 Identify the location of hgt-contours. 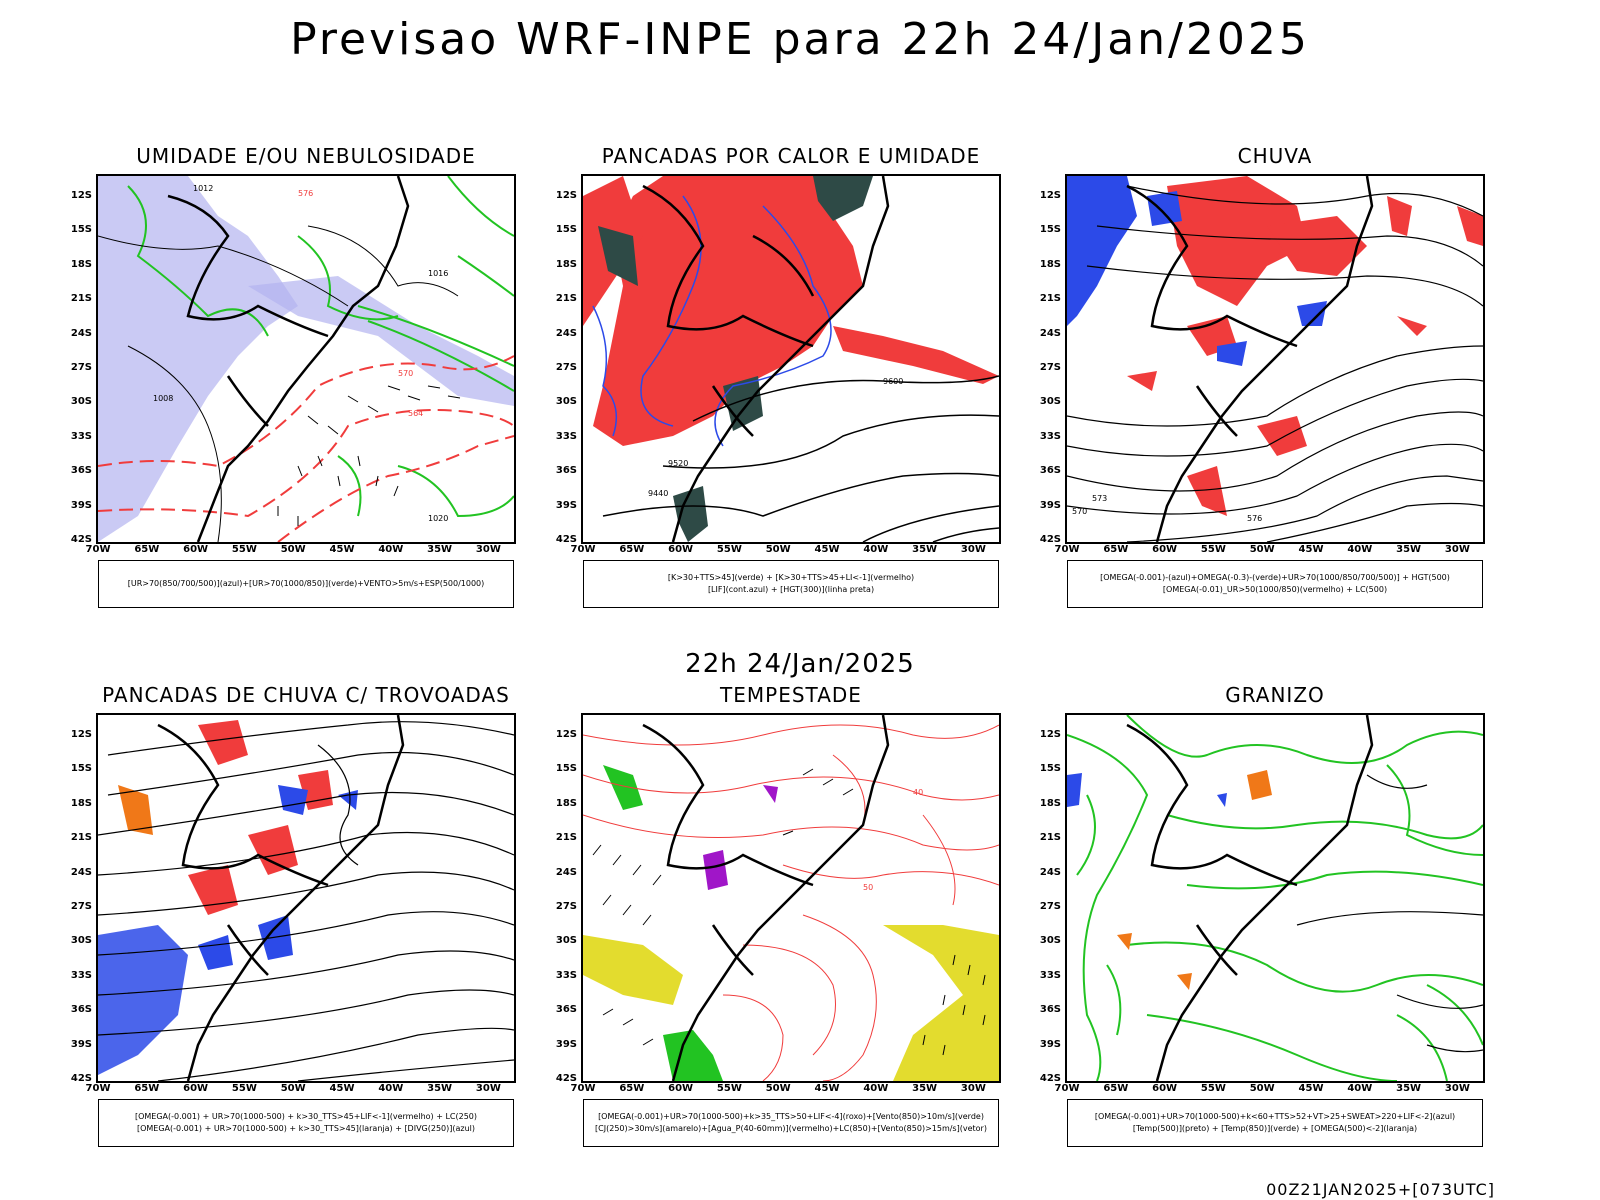
(1275, 363).